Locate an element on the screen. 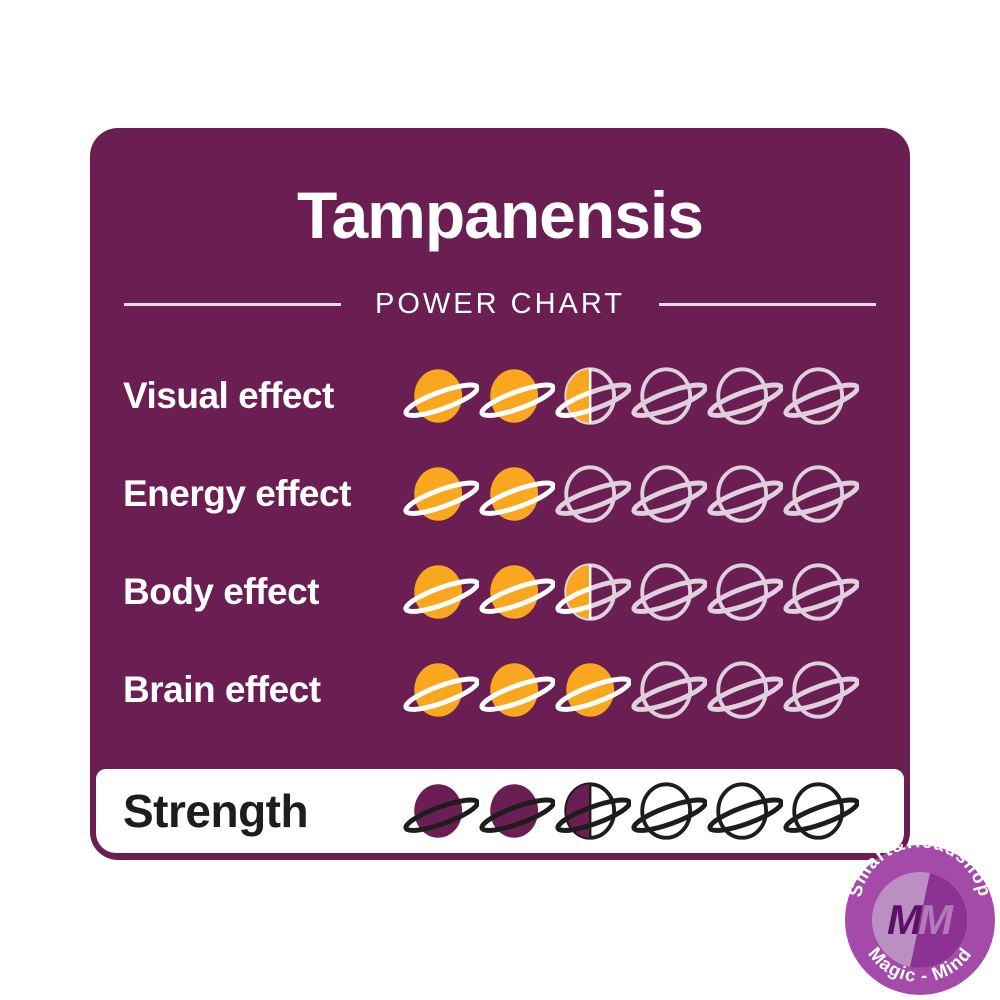  brand-badge-graphic: MM Smart&Headshop Magic - Mind is located at coordinates (919, 919).